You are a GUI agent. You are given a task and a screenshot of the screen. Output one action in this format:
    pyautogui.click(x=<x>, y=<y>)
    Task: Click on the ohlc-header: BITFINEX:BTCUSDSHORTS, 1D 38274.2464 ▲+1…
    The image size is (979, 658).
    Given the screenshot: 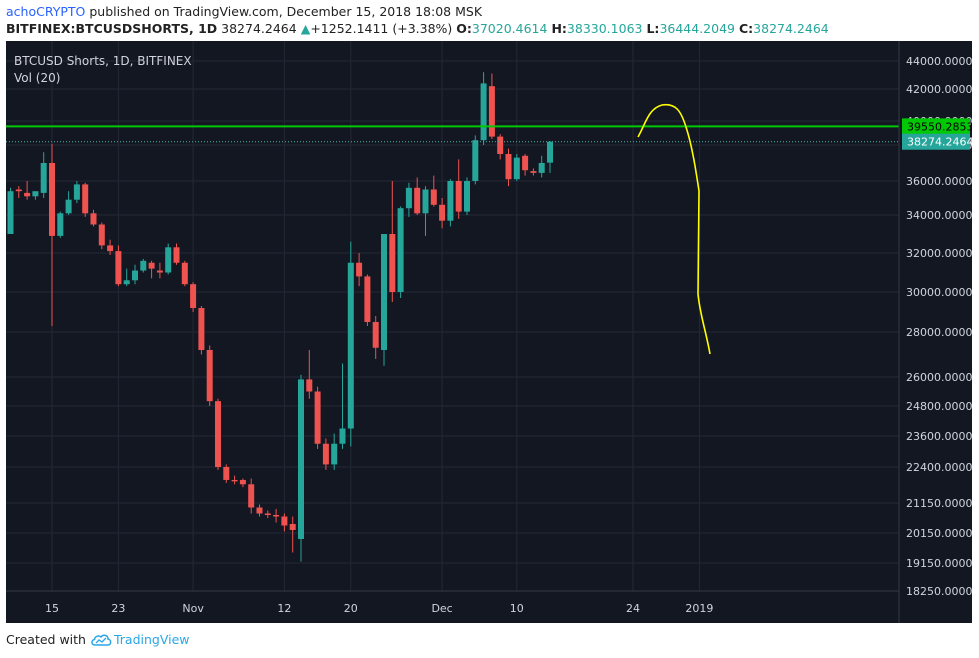 What is the action you would take?
    pyautogui.click(x=417, y=28)
    